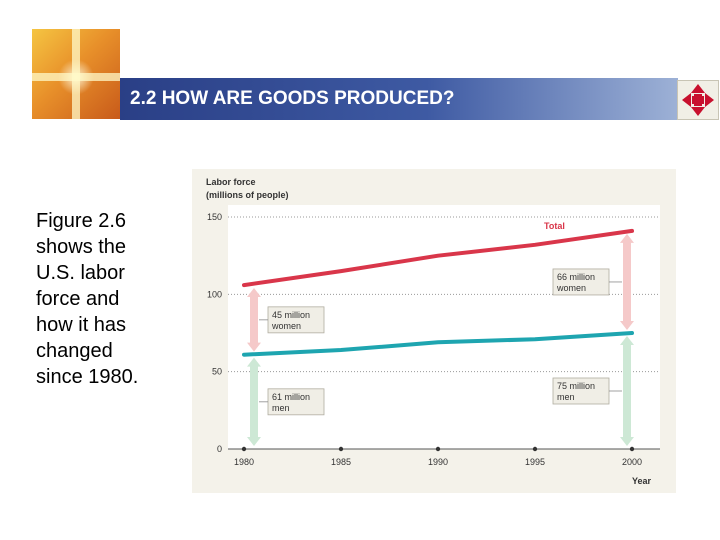 This screenshot has height=540, width=720. Describe the element at coordinates (244, 462) in the screenshot. I see `x-tick-label: 1980` at that location.